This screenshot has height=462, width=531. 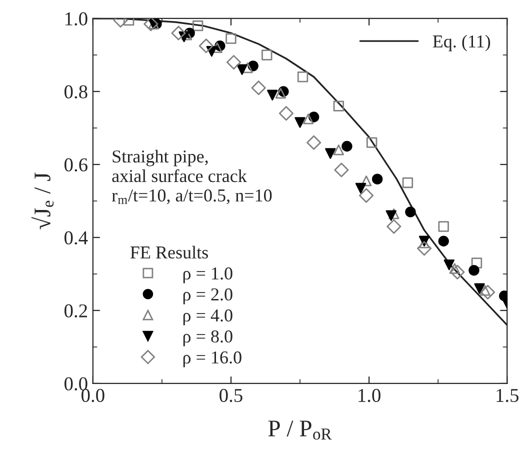 What do you see at coordinates (207, 317) in the screenshot?
I see `legend-label: ρ = 4.0` at bounding box center [207, 317].